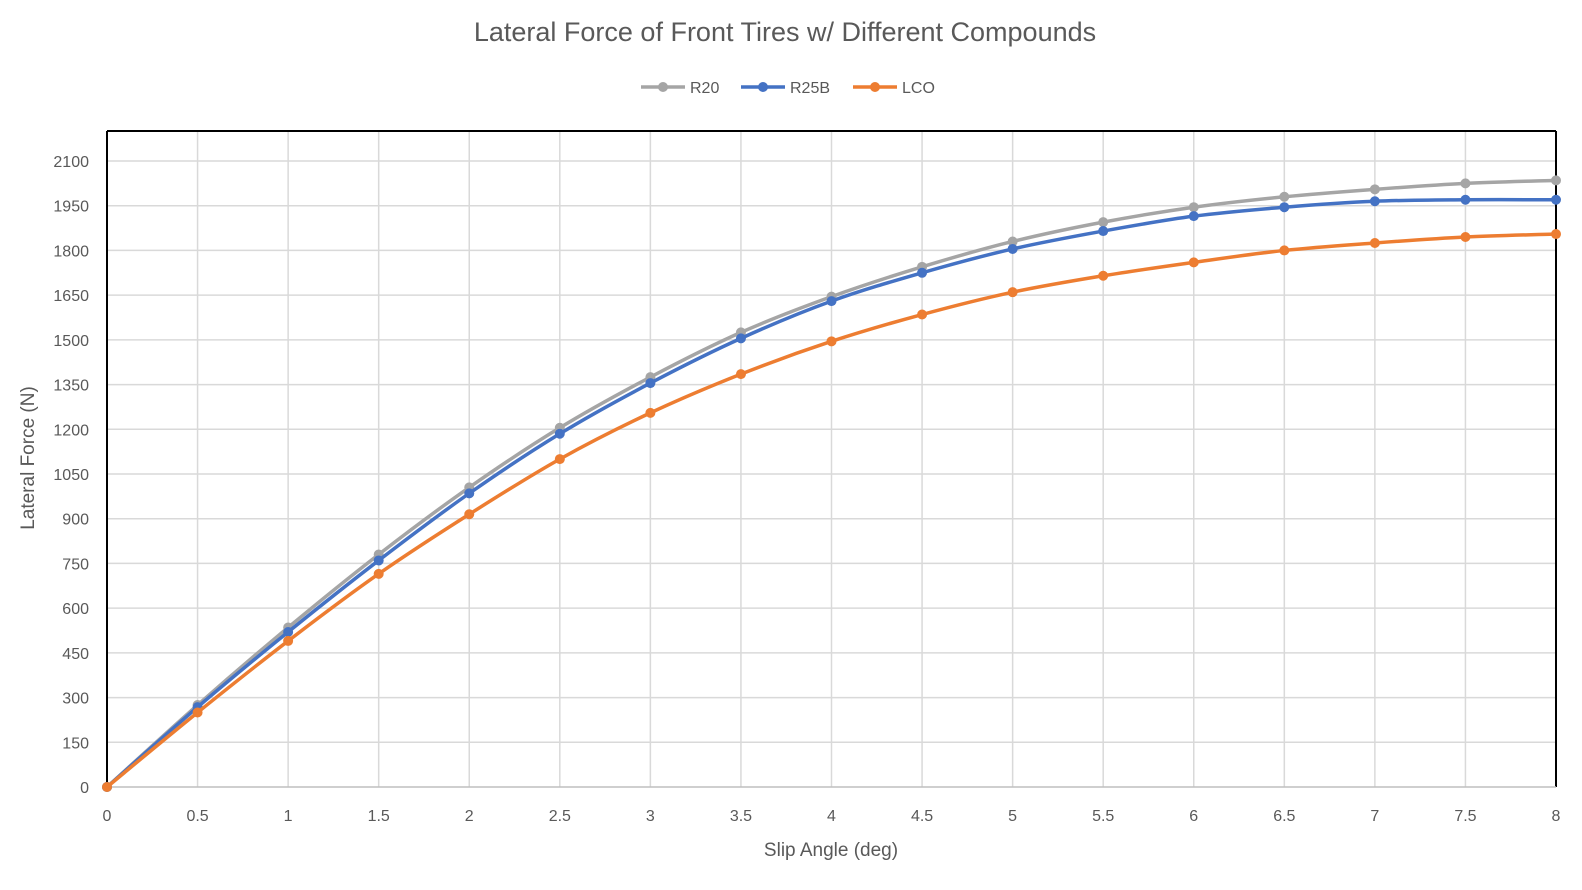 The image size is (1582, 890). I want to click on legend-label: LCO, so click(918, 88).